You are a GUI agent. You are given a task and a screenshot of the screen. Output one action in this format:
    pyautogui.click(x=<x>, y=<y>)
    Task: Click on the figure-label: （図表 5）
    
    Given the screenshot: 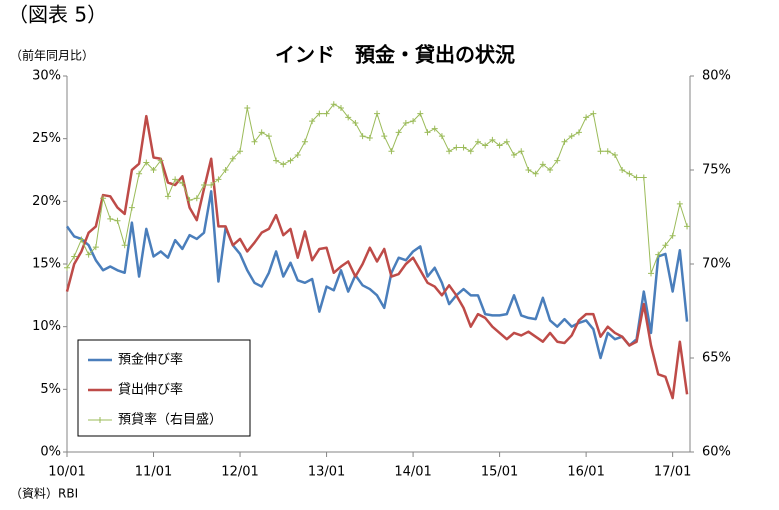 What is the action you would take?
    pyautogui.click(x=57, y=15)
    